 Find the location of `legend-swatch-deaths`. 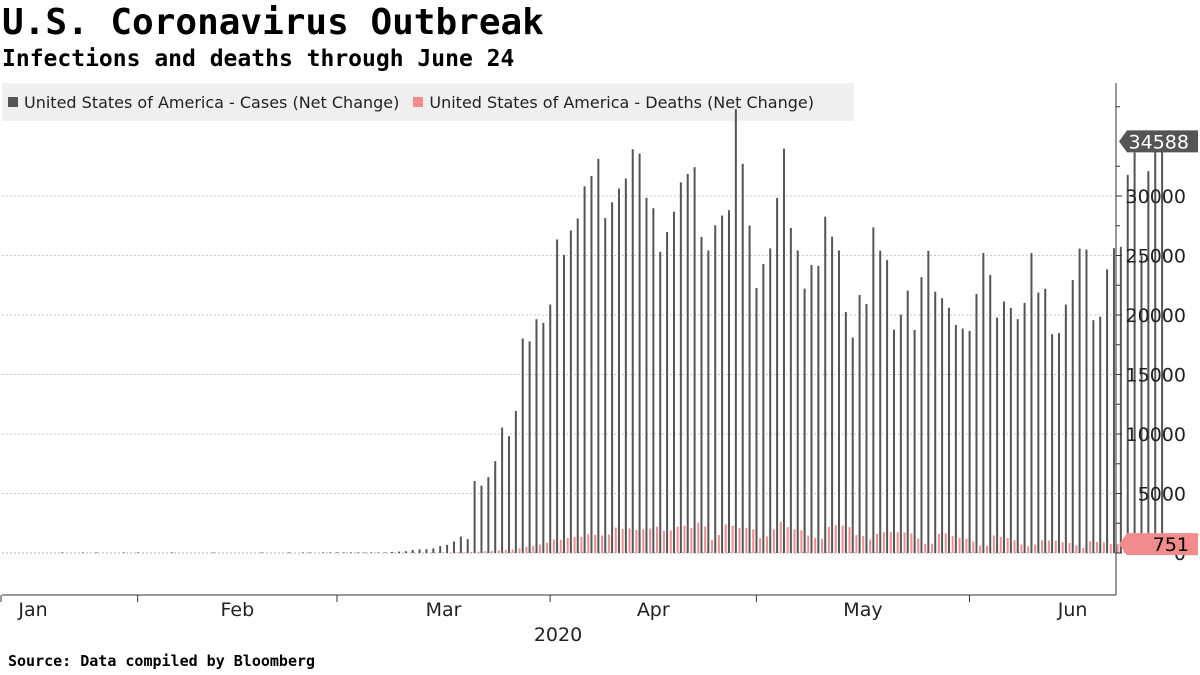

legend-swatch-deaths is located at coordinates (418, 102).